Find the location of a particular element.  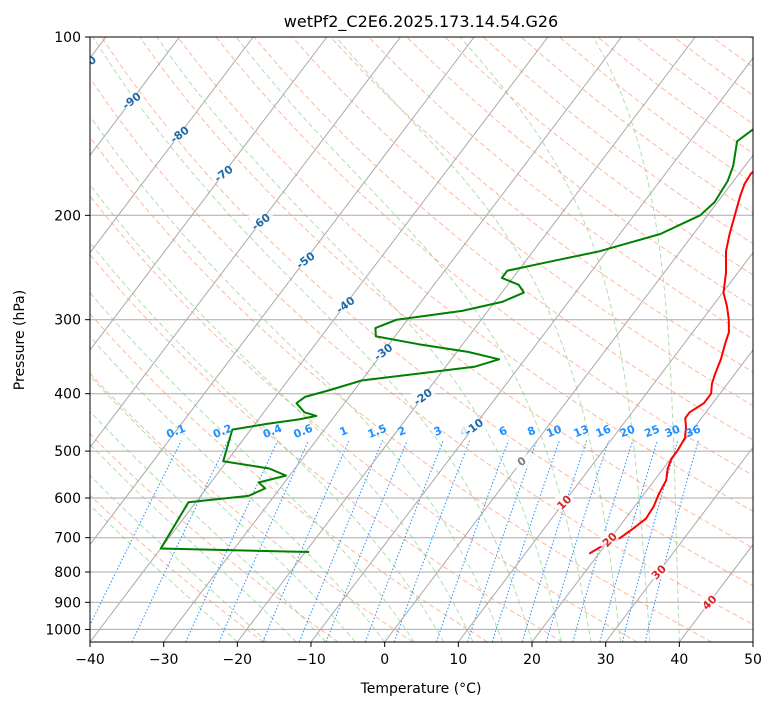

x-tick-label: 40 is located at coordinates (679, 660).